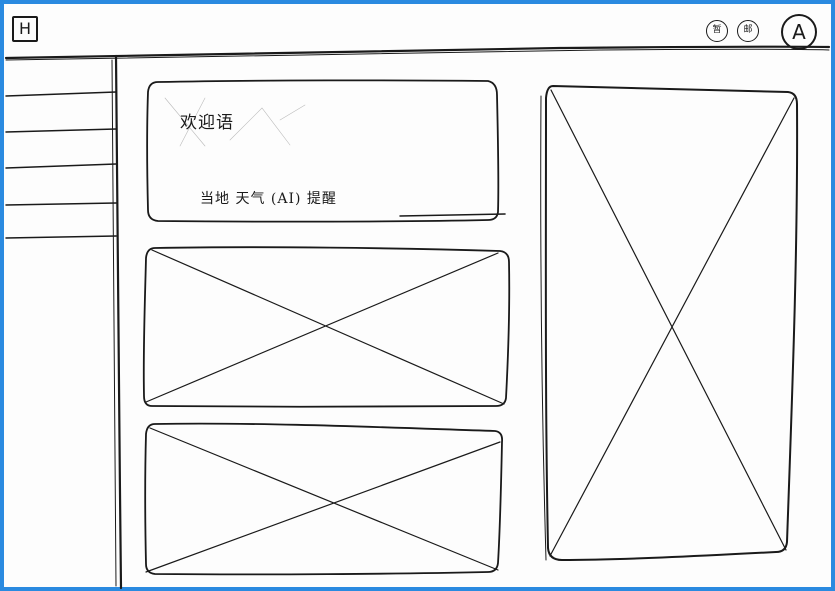 Image resolution: width=835 pixels, height=591 pixels. Describe the element at coordinates (207, 123) in the screenshot. I see `welcome-title: 欢迎语` at that location.